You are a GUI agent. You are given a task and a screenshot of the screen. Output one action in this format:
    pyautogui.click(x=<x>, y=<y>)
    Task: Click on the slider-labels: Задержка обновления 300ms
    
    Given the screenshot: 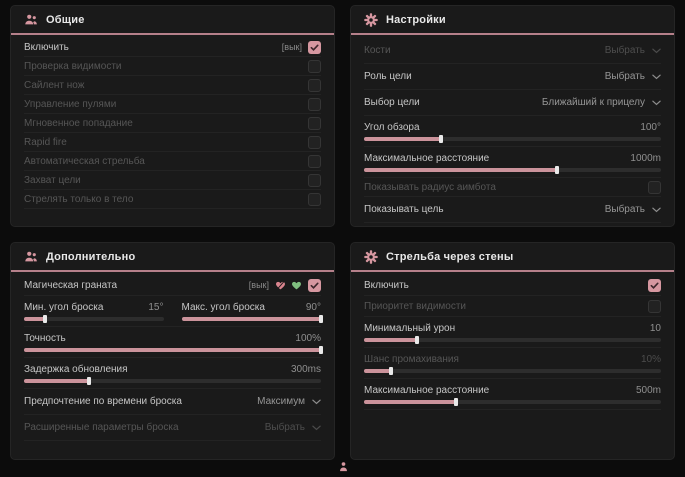 What is the action you would take?
    pyautogui.click(x=172, y=369)
    